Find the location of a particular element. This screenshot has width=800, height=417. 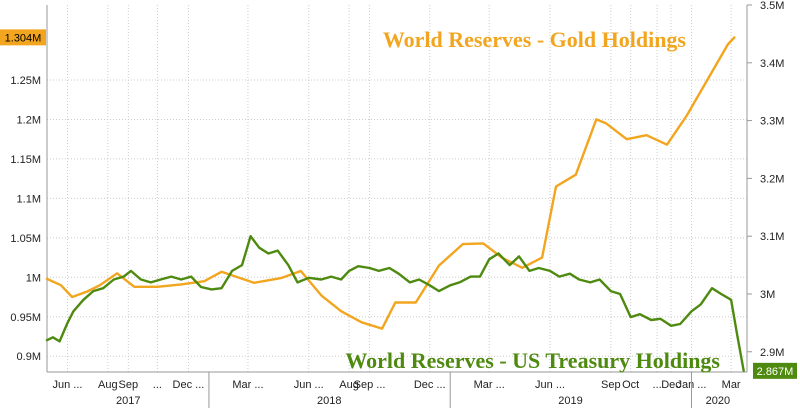

right-tick-label: 3.5M is located at coordinates (772, 6).